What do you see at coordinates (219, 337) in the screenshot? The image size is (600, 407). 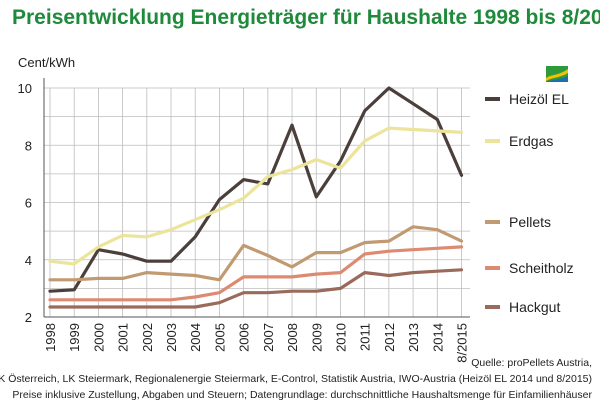 I see `x-tick-label: 2005` at bounding box center [219, 337].